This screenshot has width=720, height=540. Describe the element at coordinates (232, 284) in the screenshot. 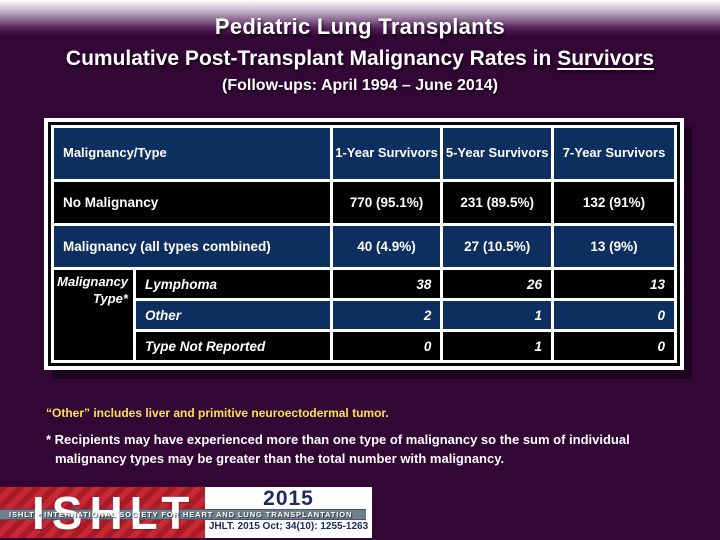

I see `row-label: Lymphoma` at that location.